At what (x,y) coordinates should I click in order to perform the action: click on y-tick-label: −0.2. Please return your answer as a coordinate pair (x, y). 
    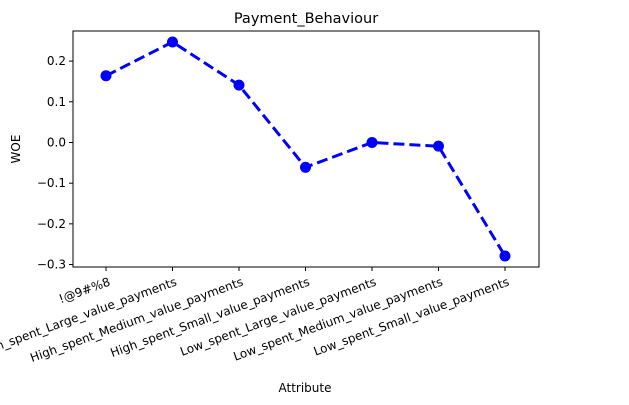
    Looking at the image, I should click on (51, 224).